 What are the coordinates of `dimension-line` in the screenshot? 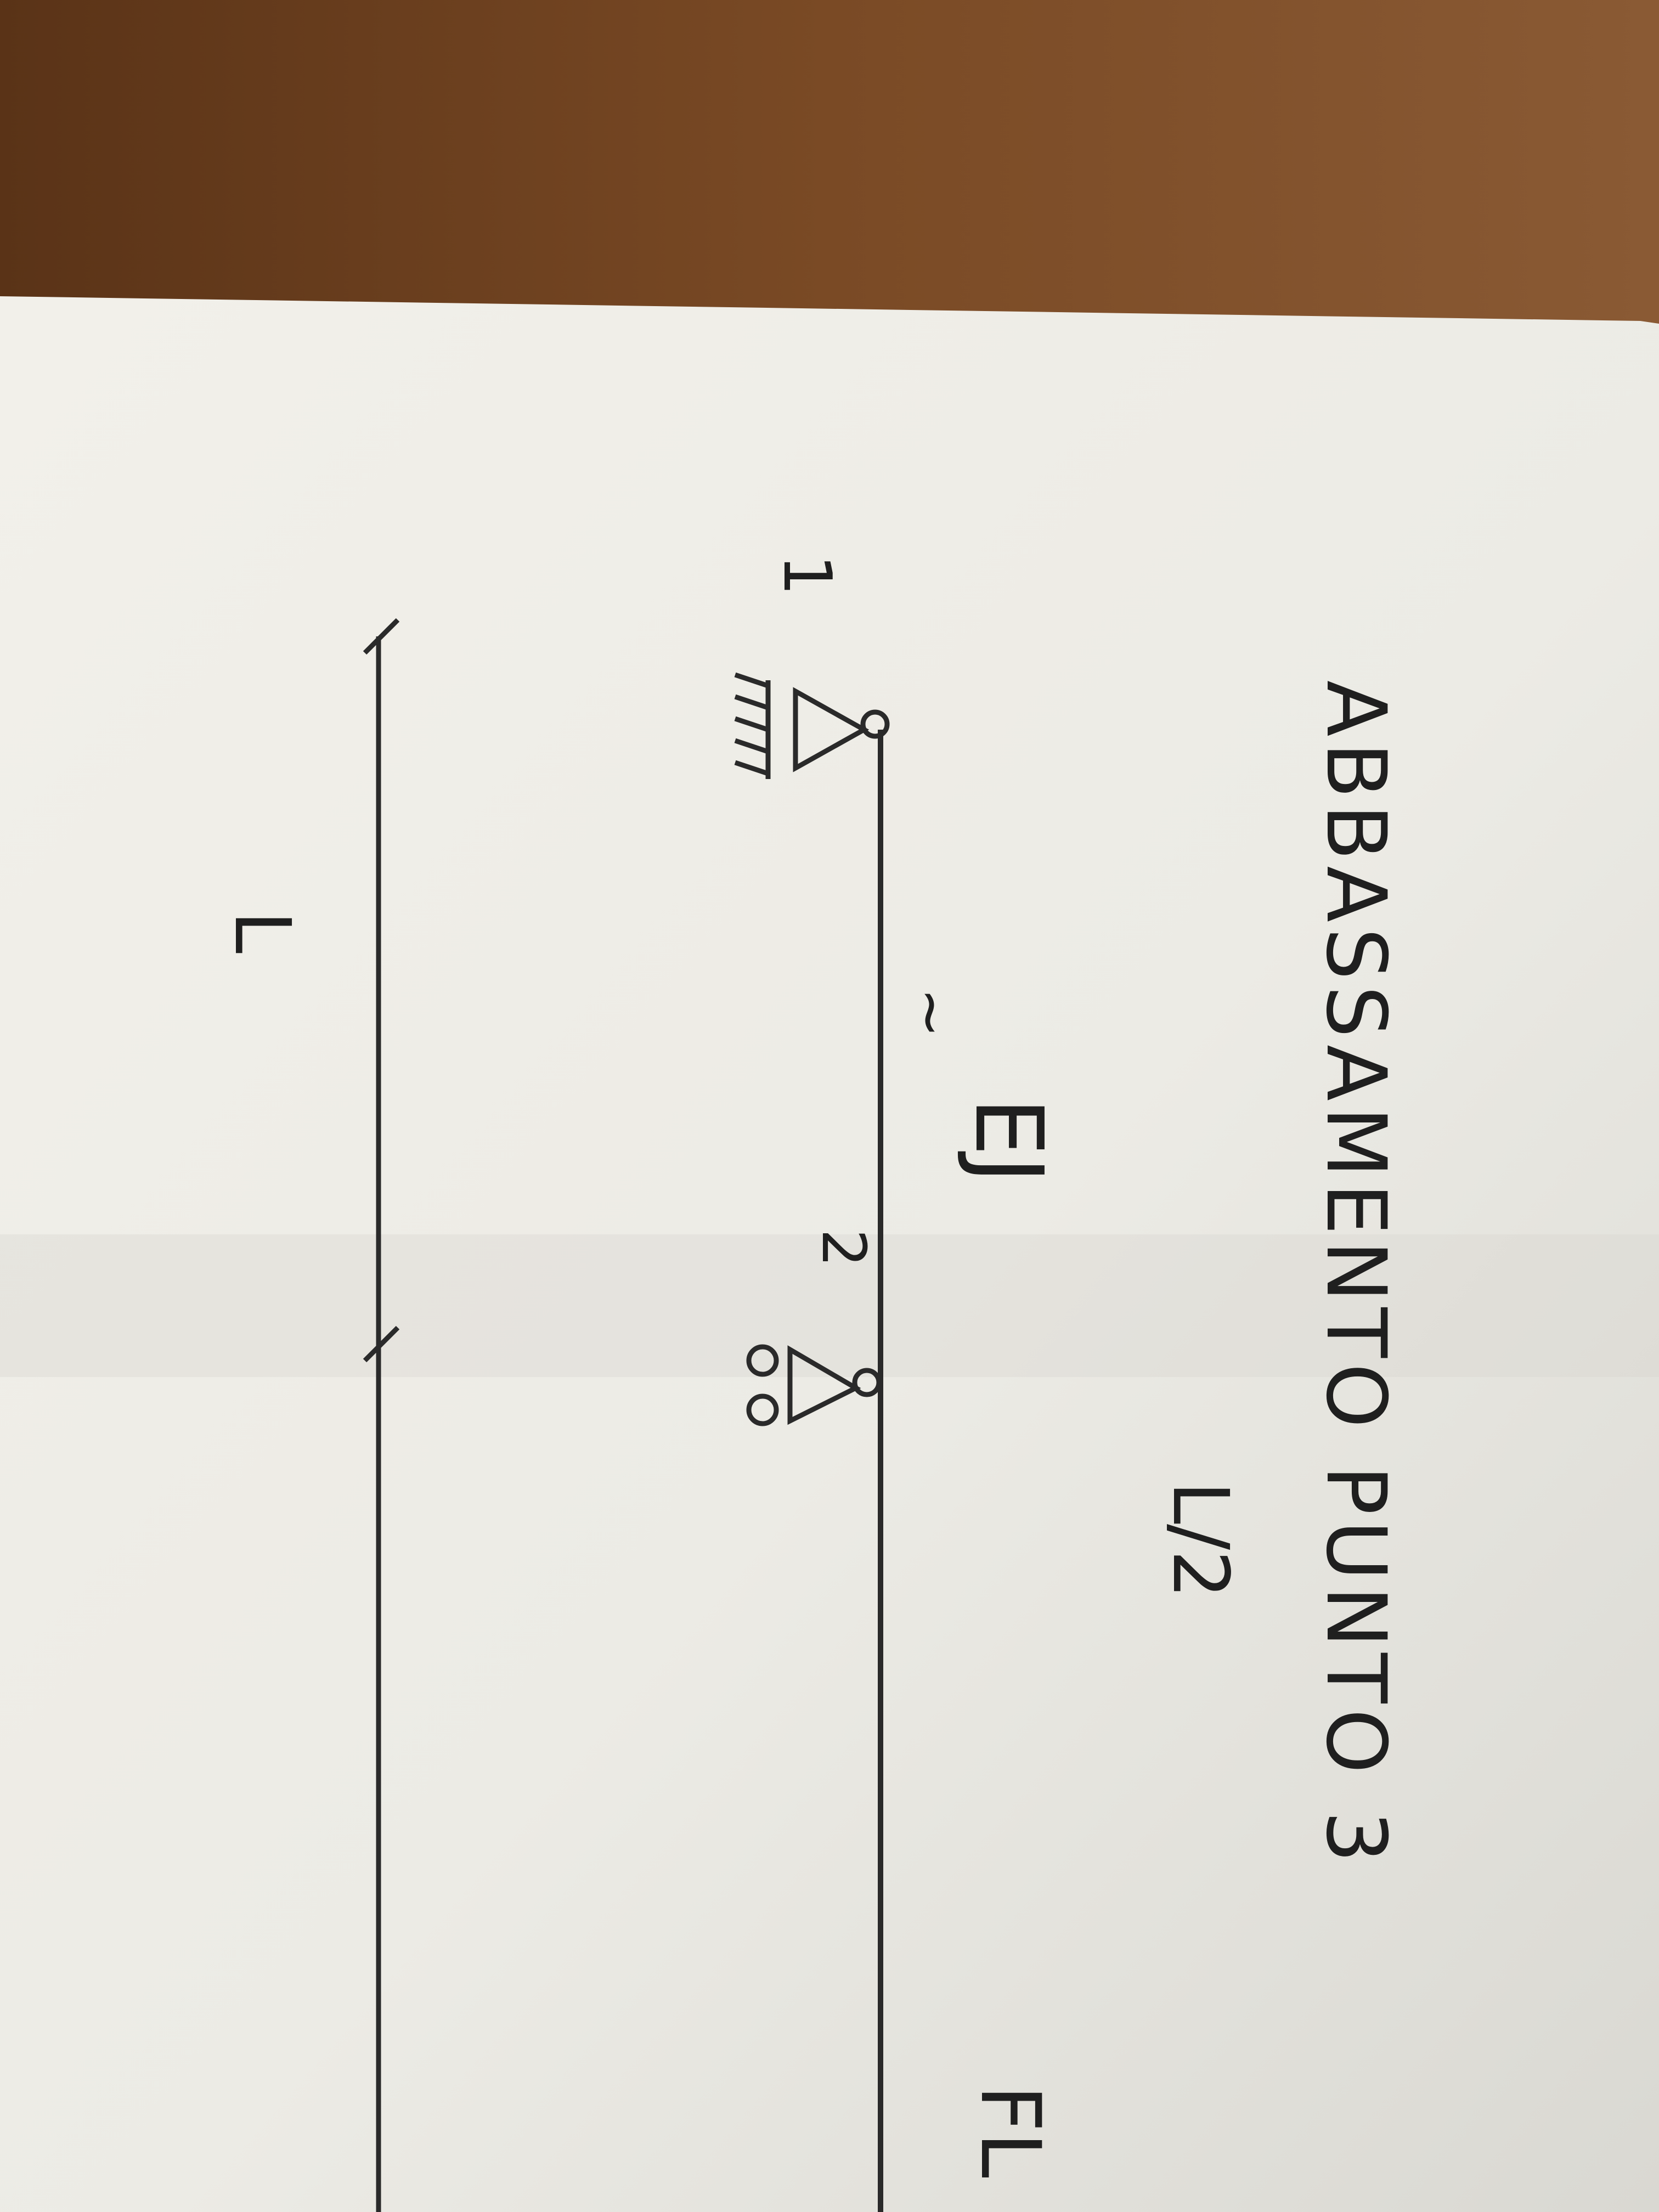 It's located at (381, 1415).